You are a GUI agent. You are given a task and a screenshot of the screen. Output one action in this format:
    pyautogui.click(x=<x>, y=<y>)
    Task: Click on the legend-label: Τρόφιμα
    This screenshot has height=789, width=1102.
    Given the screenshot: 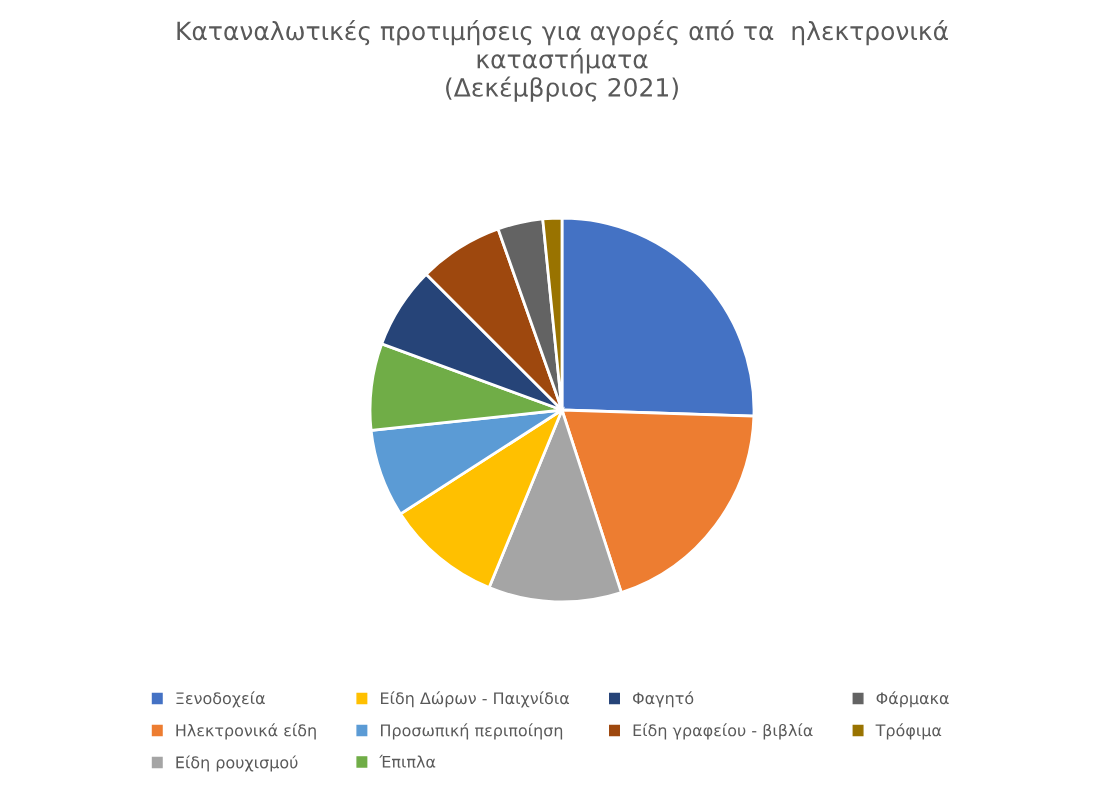 What is the action you would take?
    pyautogui.click(x=908, y=731)
    